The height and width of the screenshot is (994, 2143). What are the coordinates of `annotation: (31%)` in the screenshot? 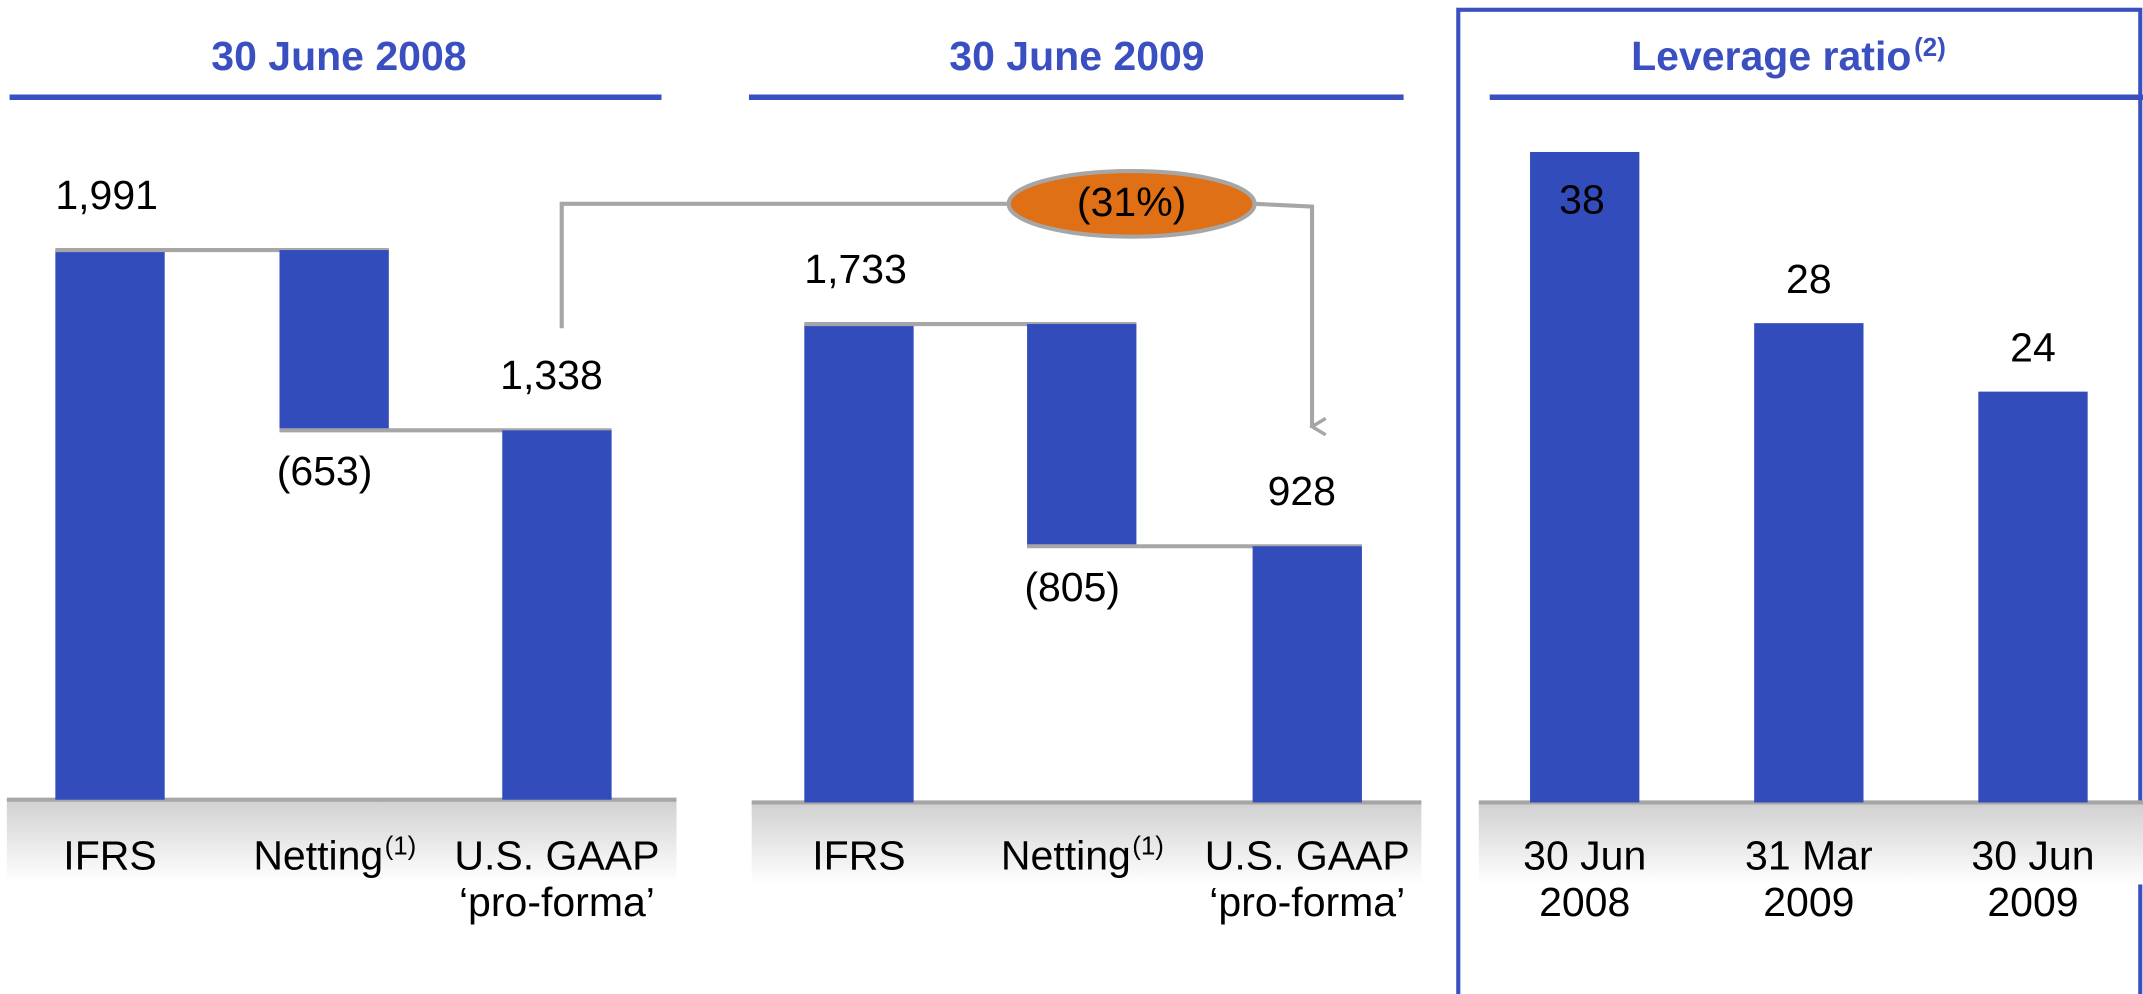 It's located at (1131, 202).